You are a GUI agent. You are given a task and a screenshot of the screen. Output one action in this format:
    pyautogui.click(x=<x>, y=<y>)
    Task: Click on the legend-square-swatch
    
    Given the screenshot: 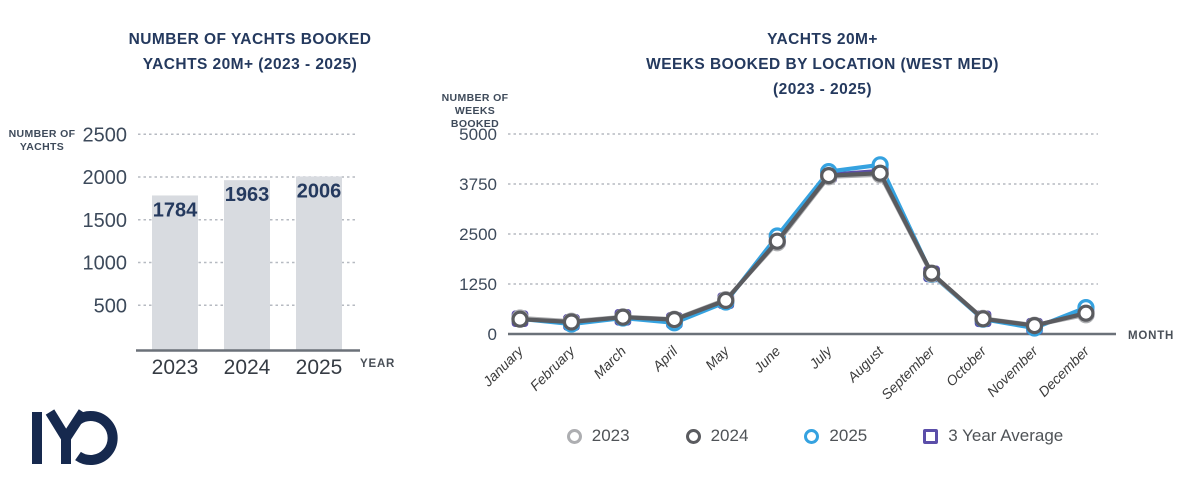 What is the action you would take?
    pyautogui.click(x=931, y=436)
    